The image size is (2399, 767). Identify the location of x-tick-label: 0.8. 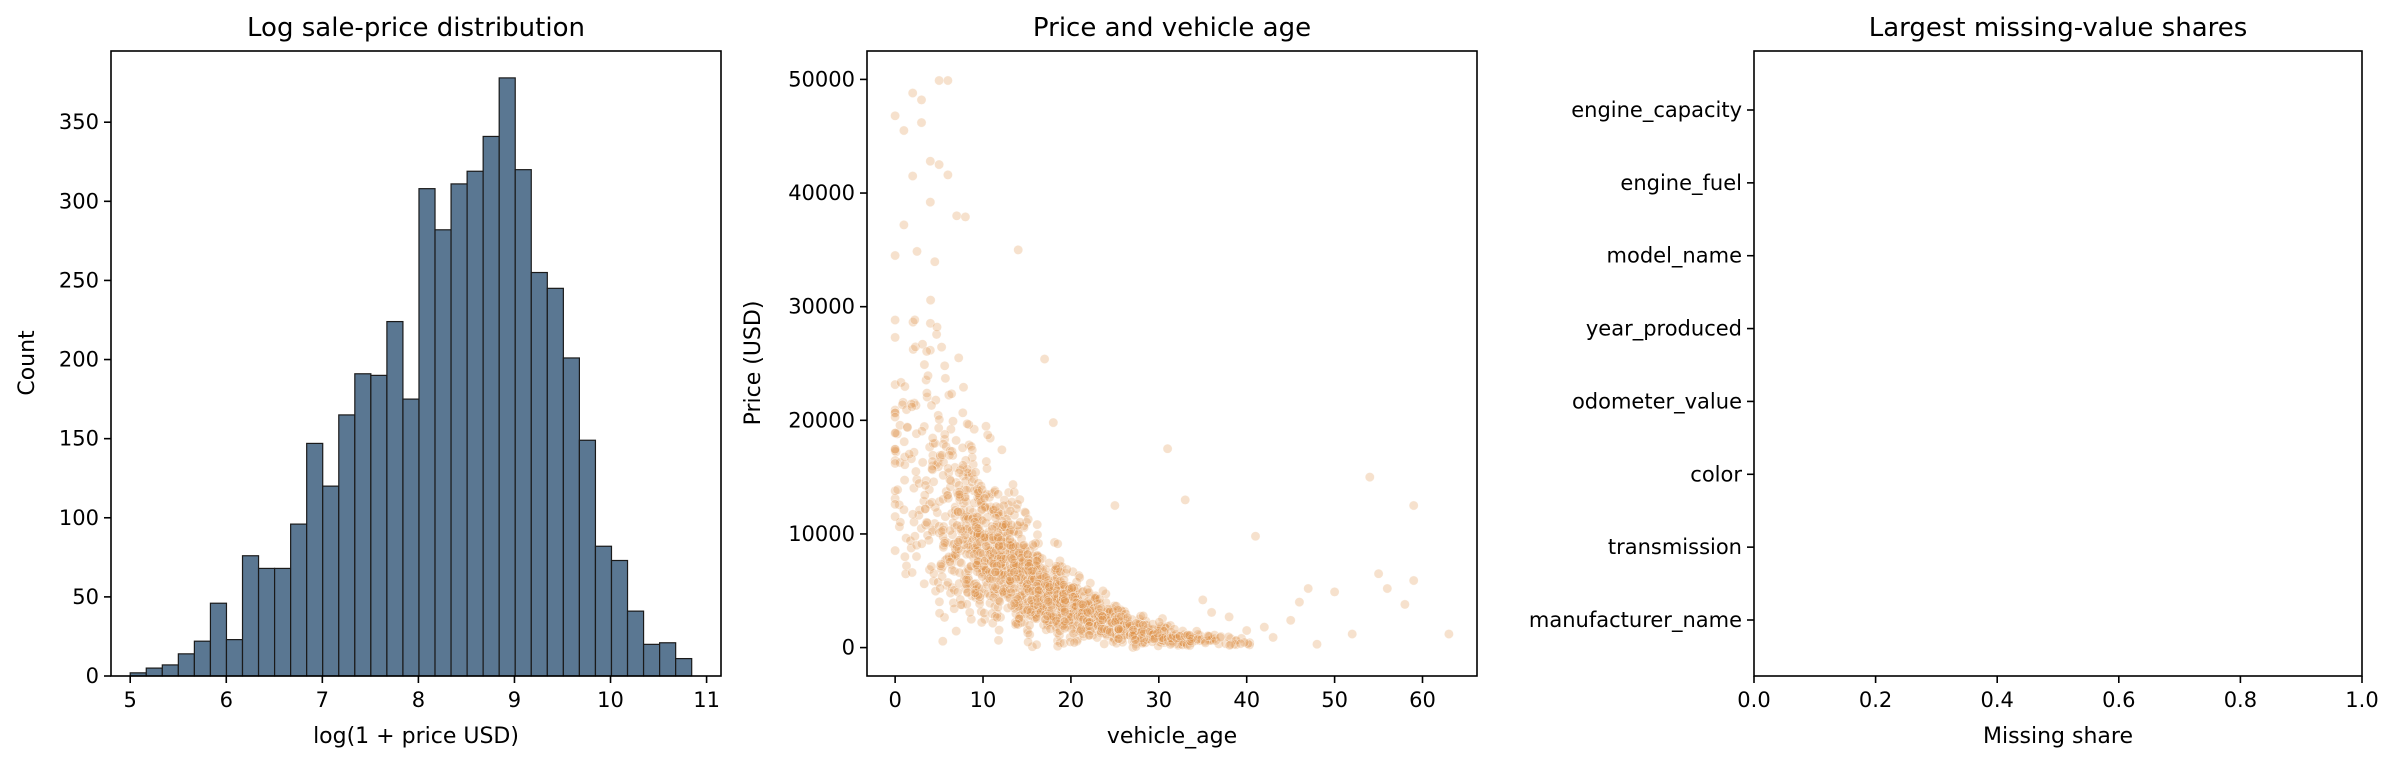
(2240, 700).